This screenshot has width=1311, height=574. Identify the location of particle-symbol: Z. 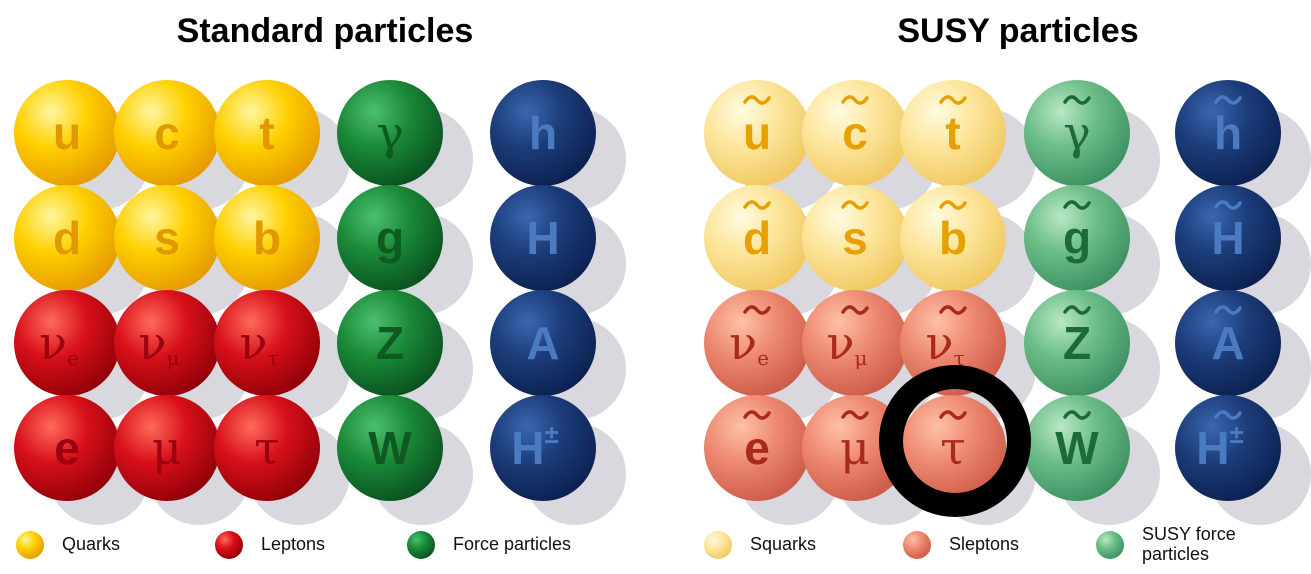
(1077, 343).